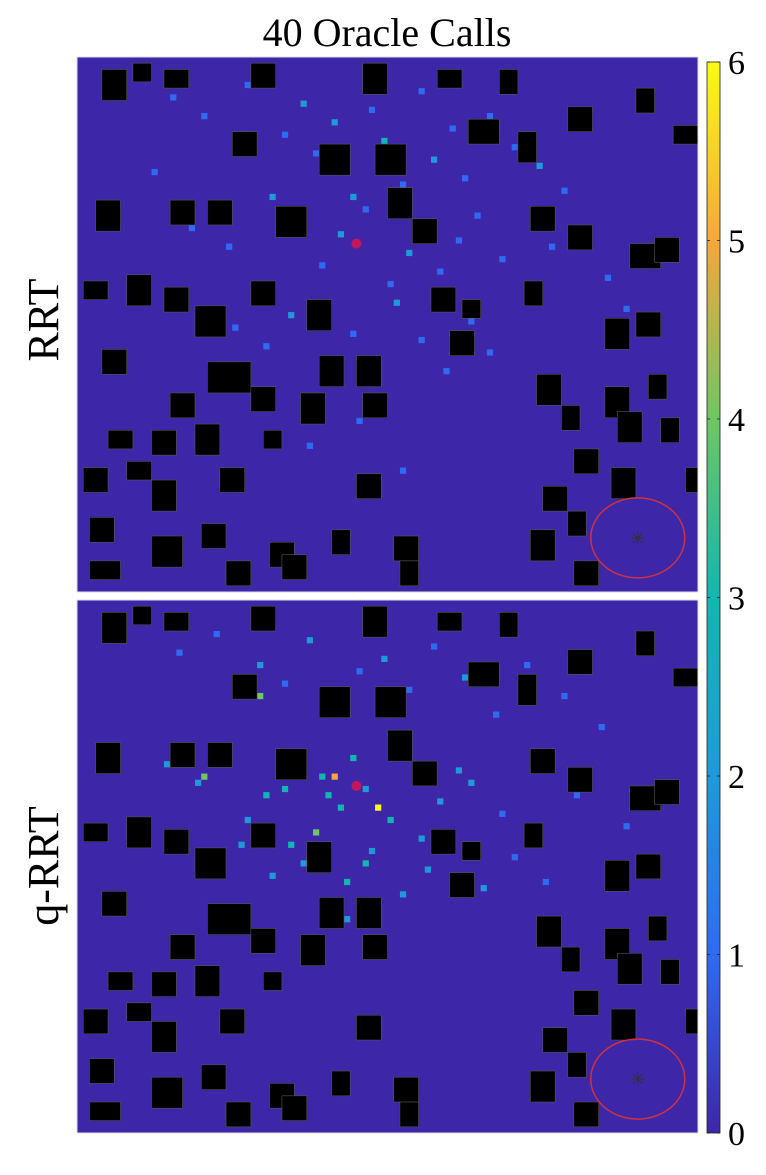  I want to click on colorbar-tick-label: 2, so click(736, 777).